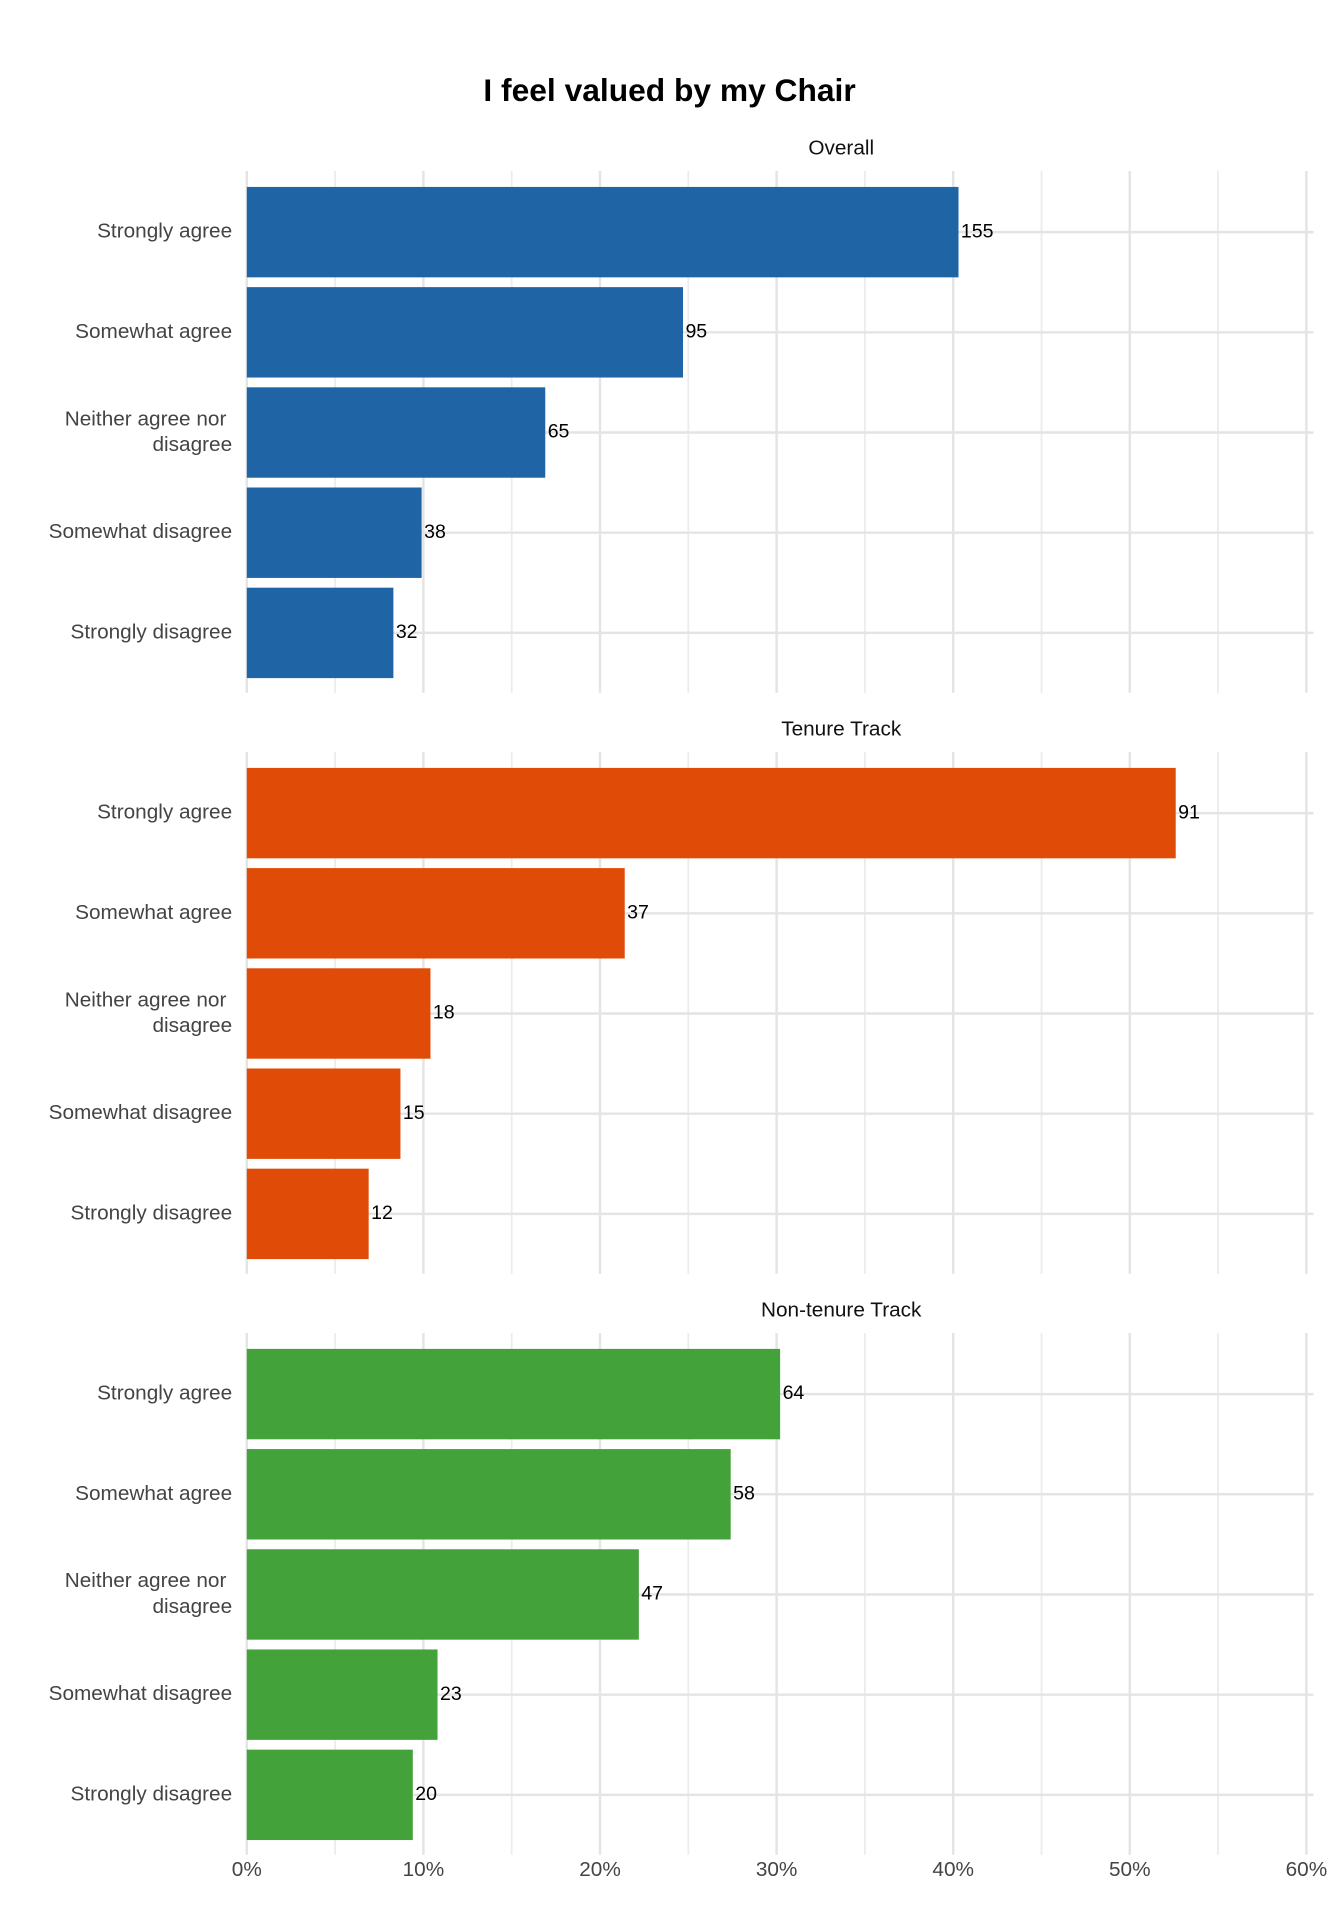  What do you see at coordinates (794, 1393) in the screenshot?
I see `value-label: 64` at bounding box center [794, 1393].